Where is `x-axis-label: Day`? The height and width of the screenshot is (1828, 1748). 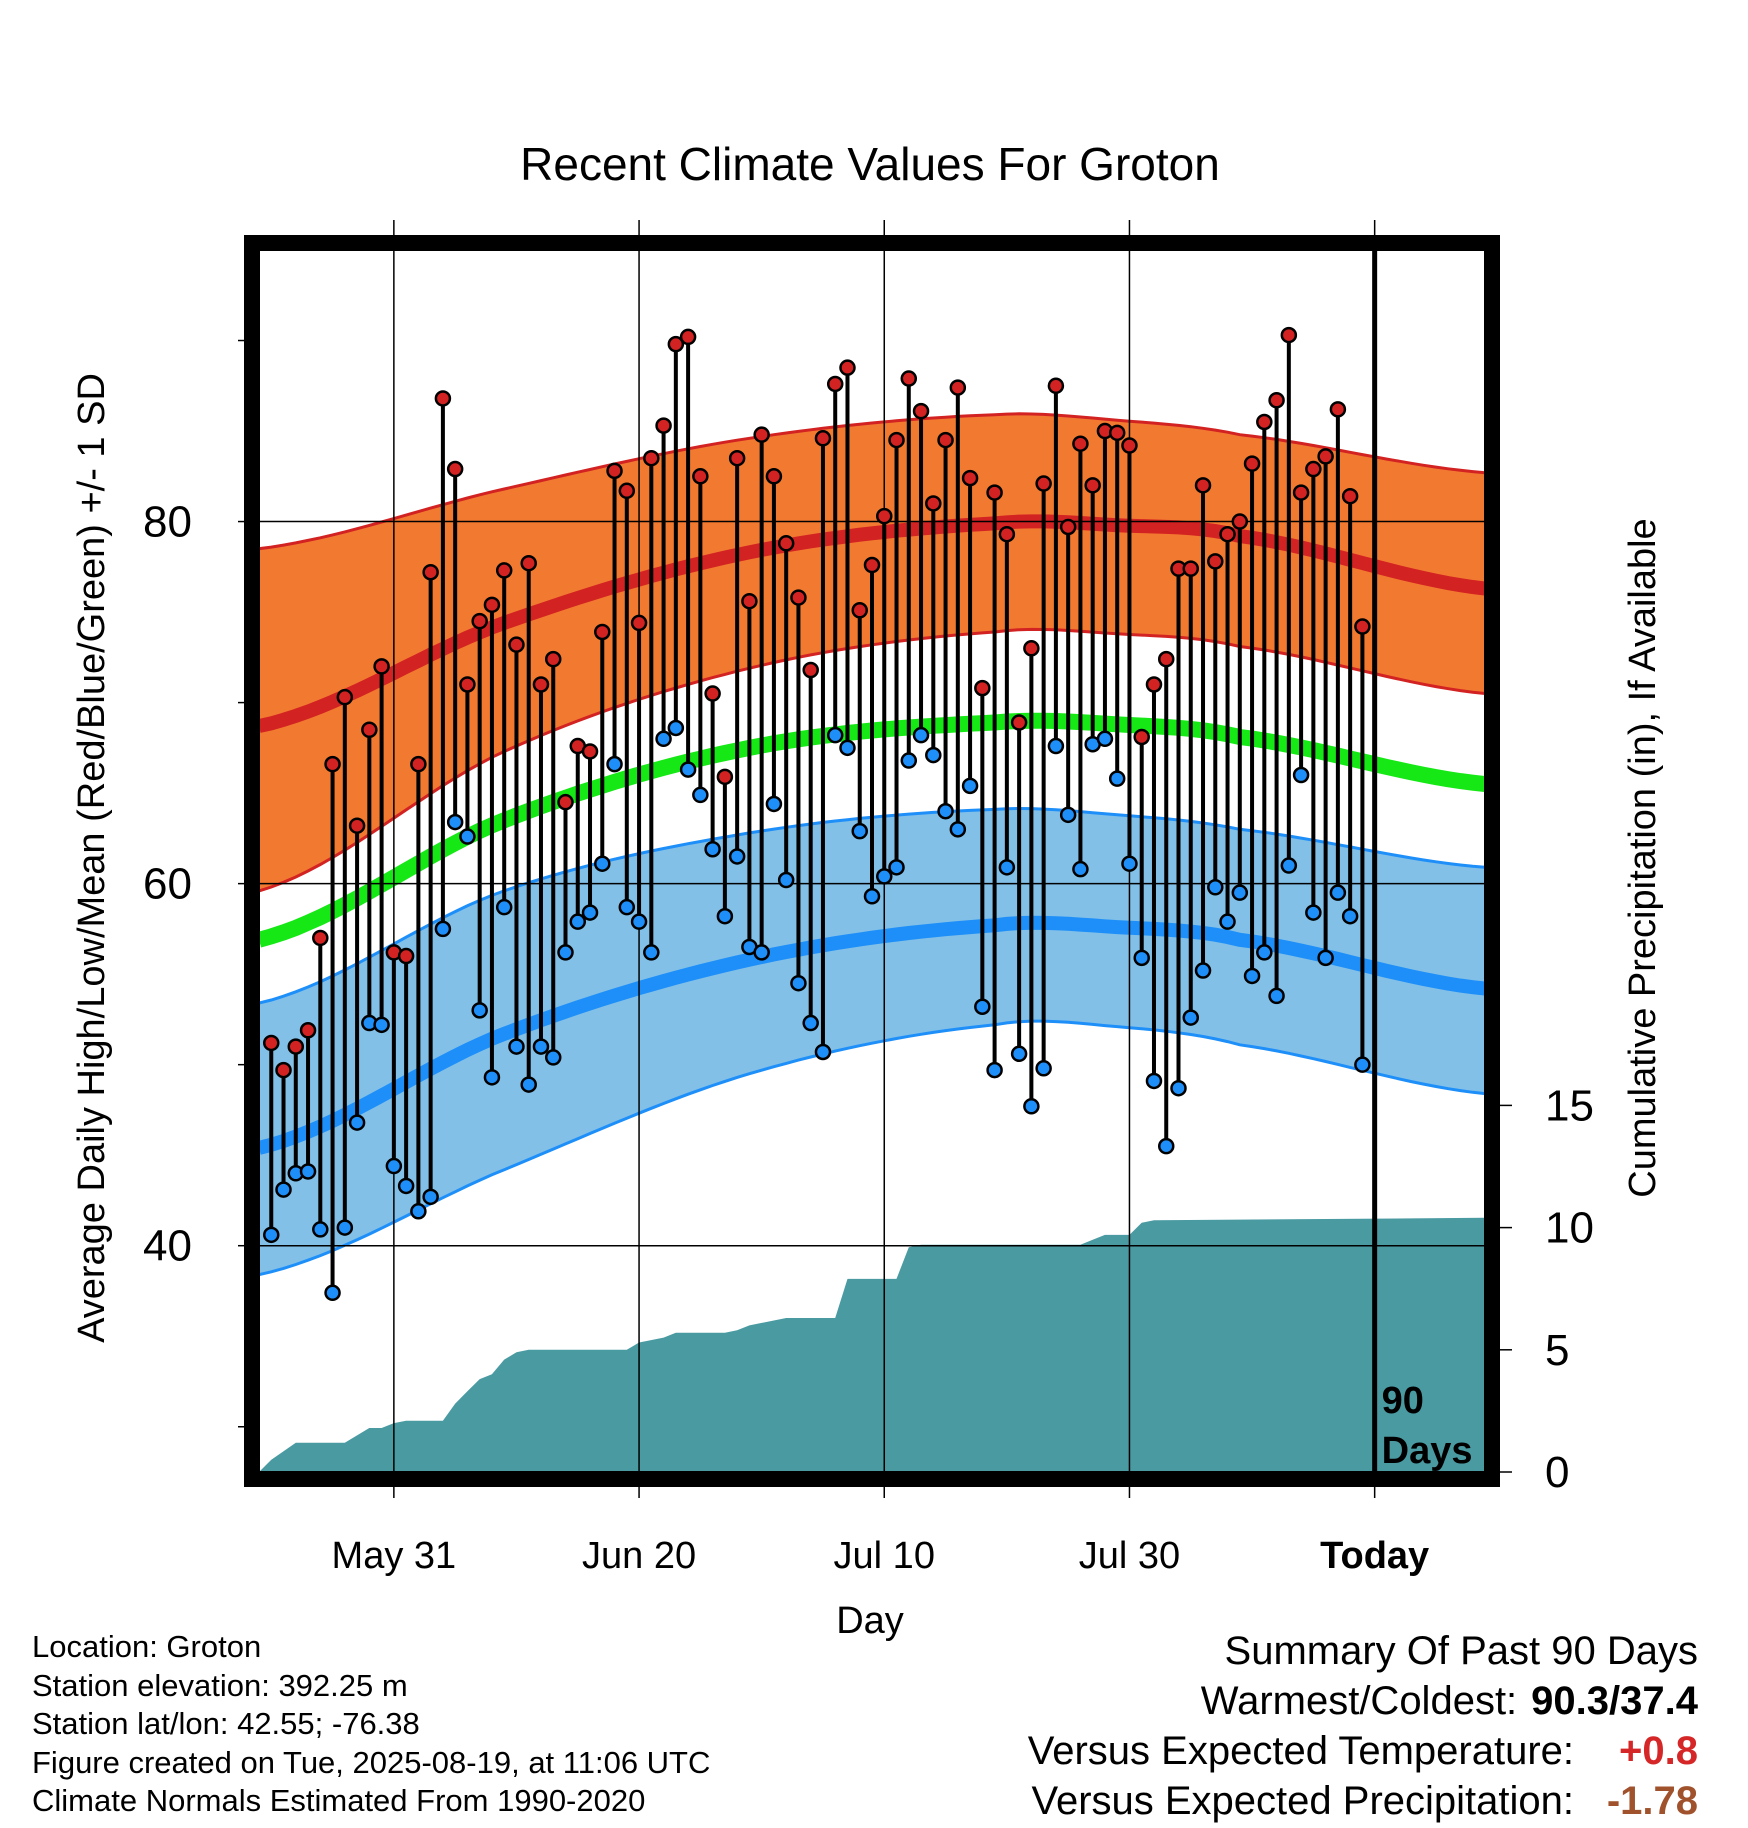 x-axis-label: Day is located at coordinates (870, 1621).